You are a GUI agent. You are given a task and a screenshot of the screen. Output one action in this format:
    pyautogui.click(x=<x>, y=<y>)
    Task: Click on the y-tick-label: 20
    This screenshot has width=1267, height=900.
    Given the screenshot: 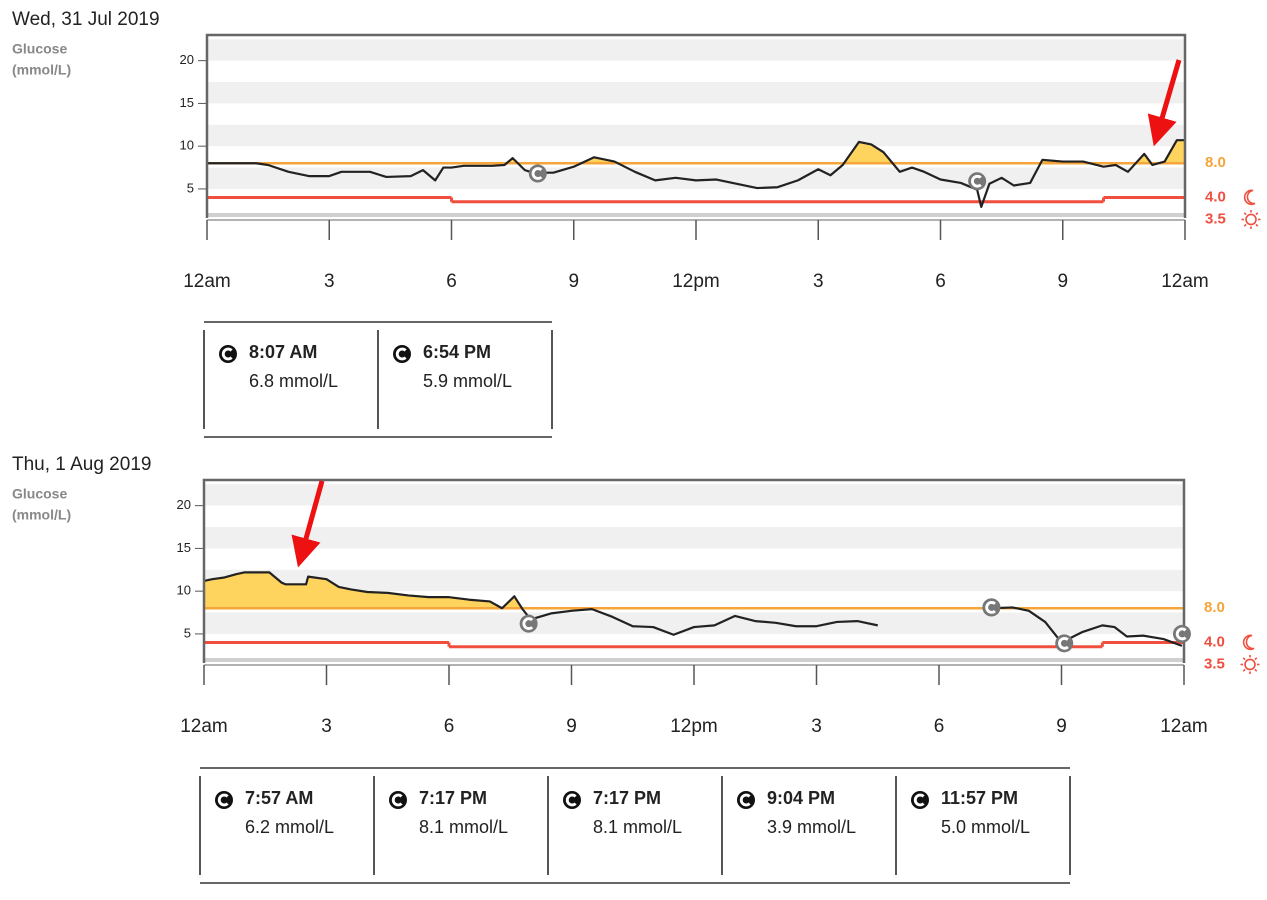 What is the action you would take?
    pyautogui.click(x=184, y=504)
    